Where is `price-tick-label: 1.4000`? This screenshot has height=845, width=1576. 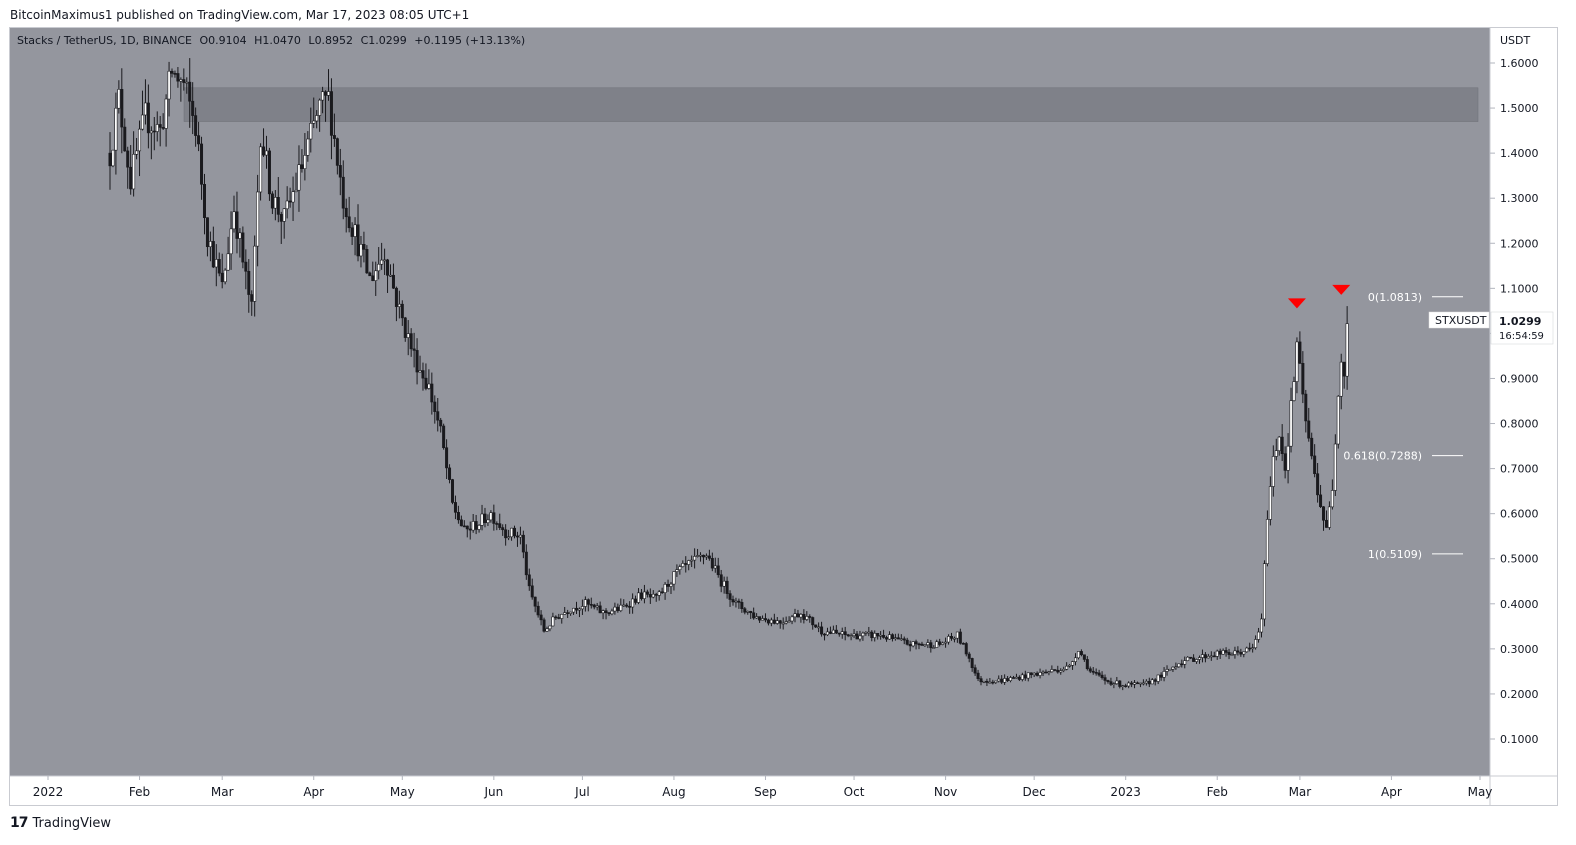 price-tick-label: 1.4000 is located at coordinates (1519, 153).